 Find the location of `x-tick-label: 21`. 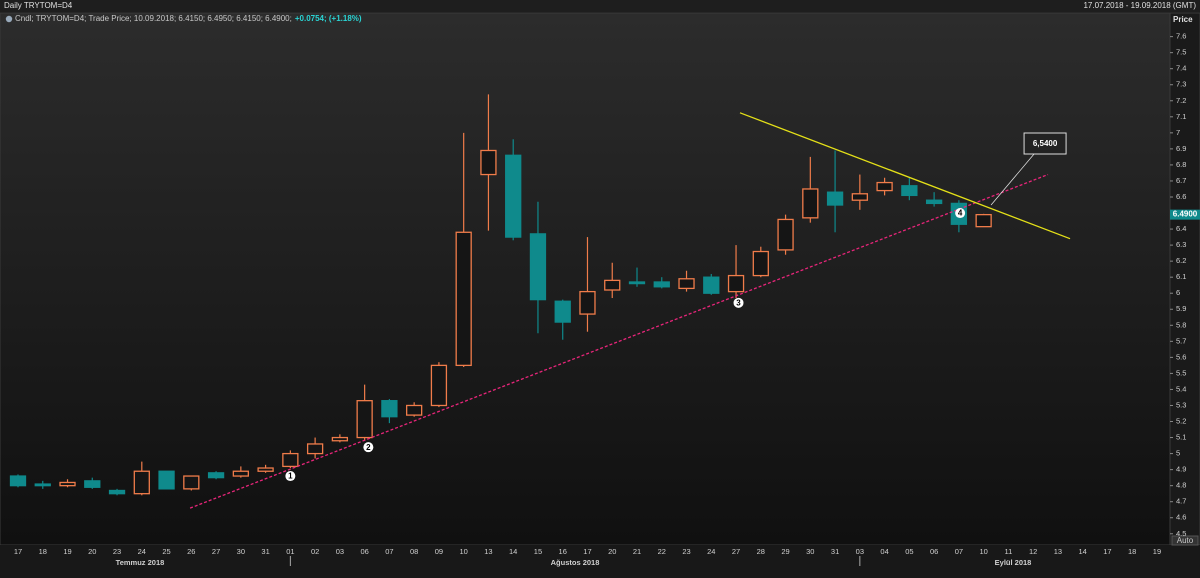

x-tick-label: 21 is located at coordinates (637, 551).